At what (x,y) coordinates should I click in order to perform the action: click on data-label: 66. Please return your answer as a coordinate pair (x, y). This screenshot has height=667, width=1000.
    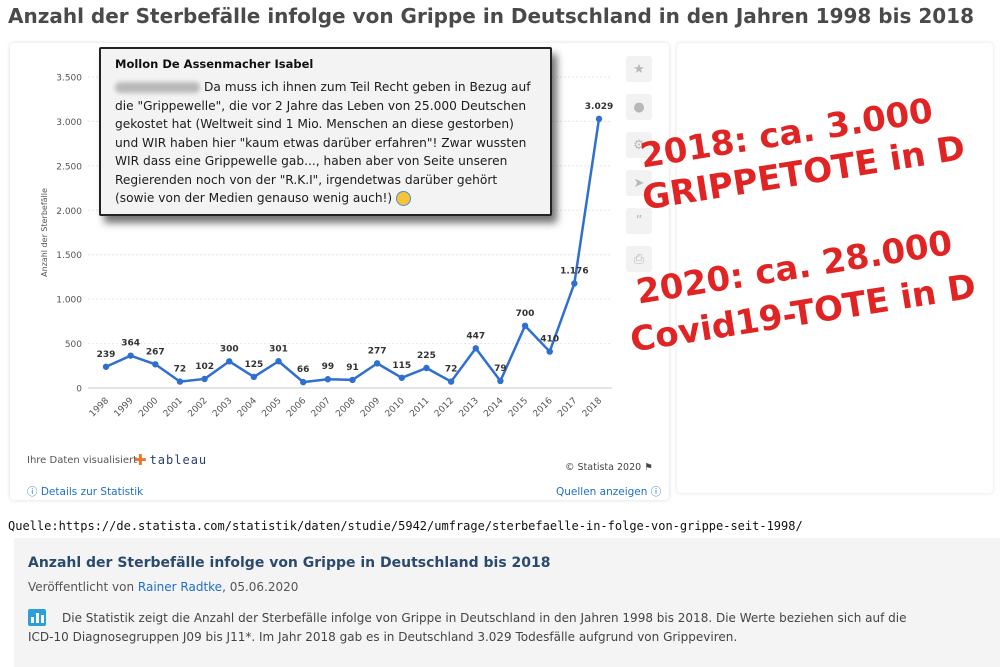
    Looking at the image, I should click on (303, 370).